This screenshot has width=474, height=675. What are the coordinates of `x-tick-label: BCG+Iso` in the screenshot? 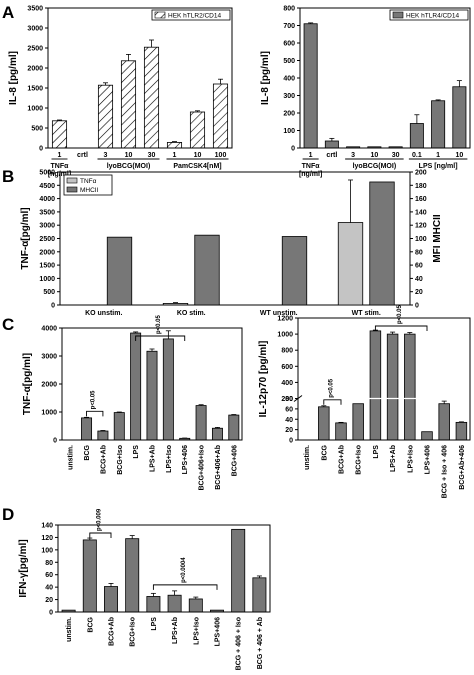 It's located at (133, 632).